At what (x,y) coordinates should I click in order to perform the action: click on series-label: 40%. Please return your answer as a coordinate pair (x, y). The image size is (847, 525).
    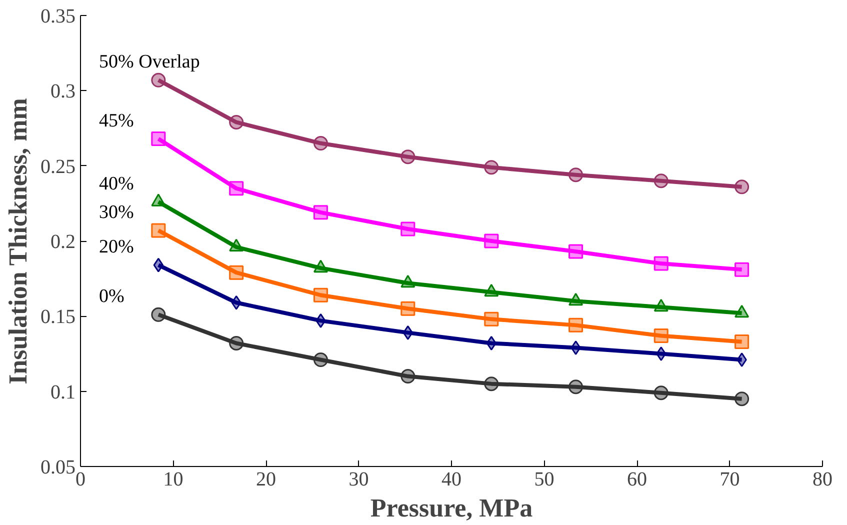
    Looking at the image, I should click on (116, 183).